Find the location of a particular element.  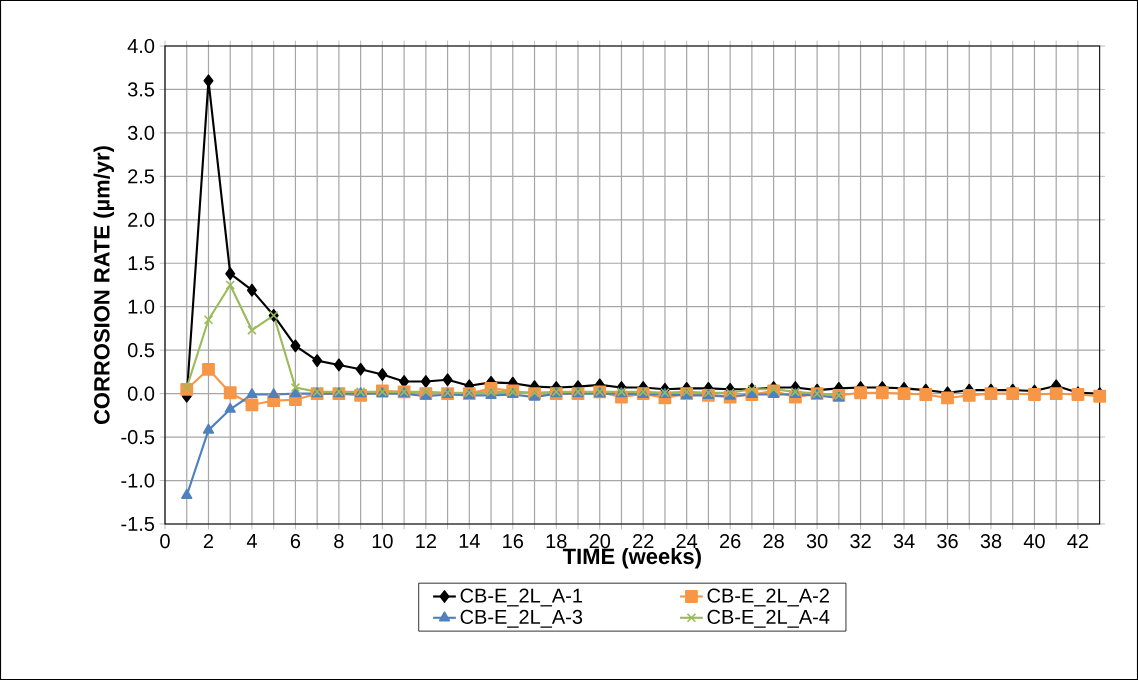

y-tick-label: 0.5 is located at coordinates (141, 350).